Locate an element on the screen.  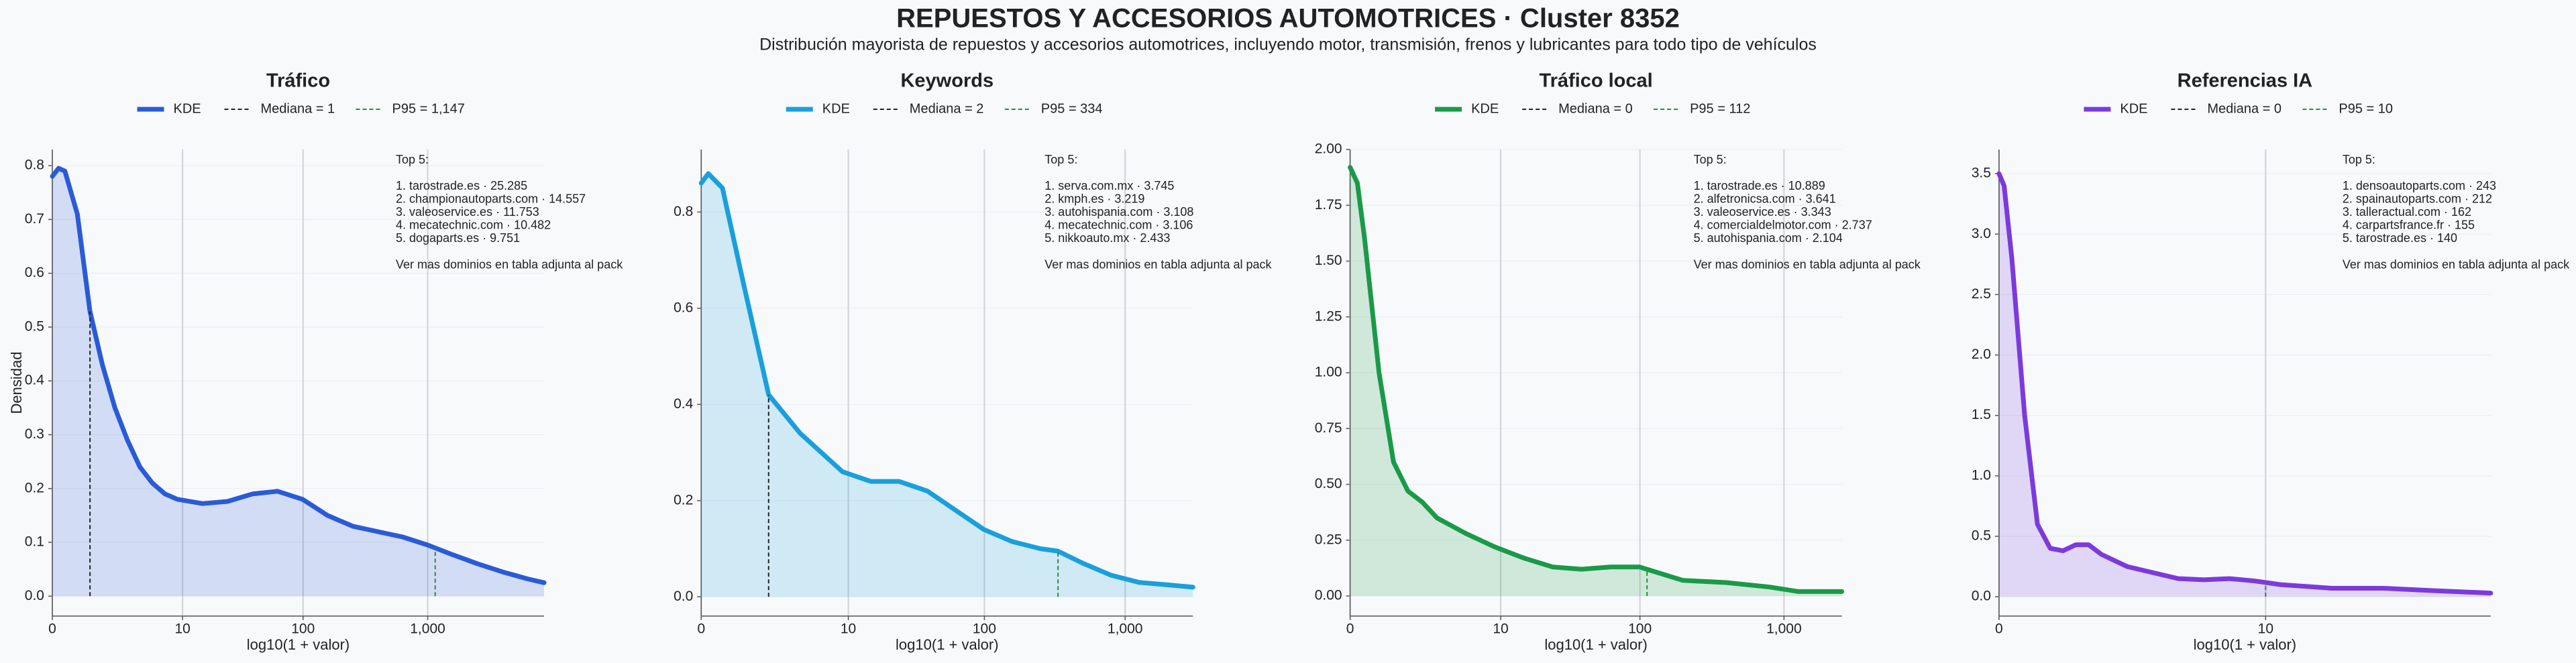
annotation-item: 3. talleractual.com · 162 is located at coordinates (2407, 212).